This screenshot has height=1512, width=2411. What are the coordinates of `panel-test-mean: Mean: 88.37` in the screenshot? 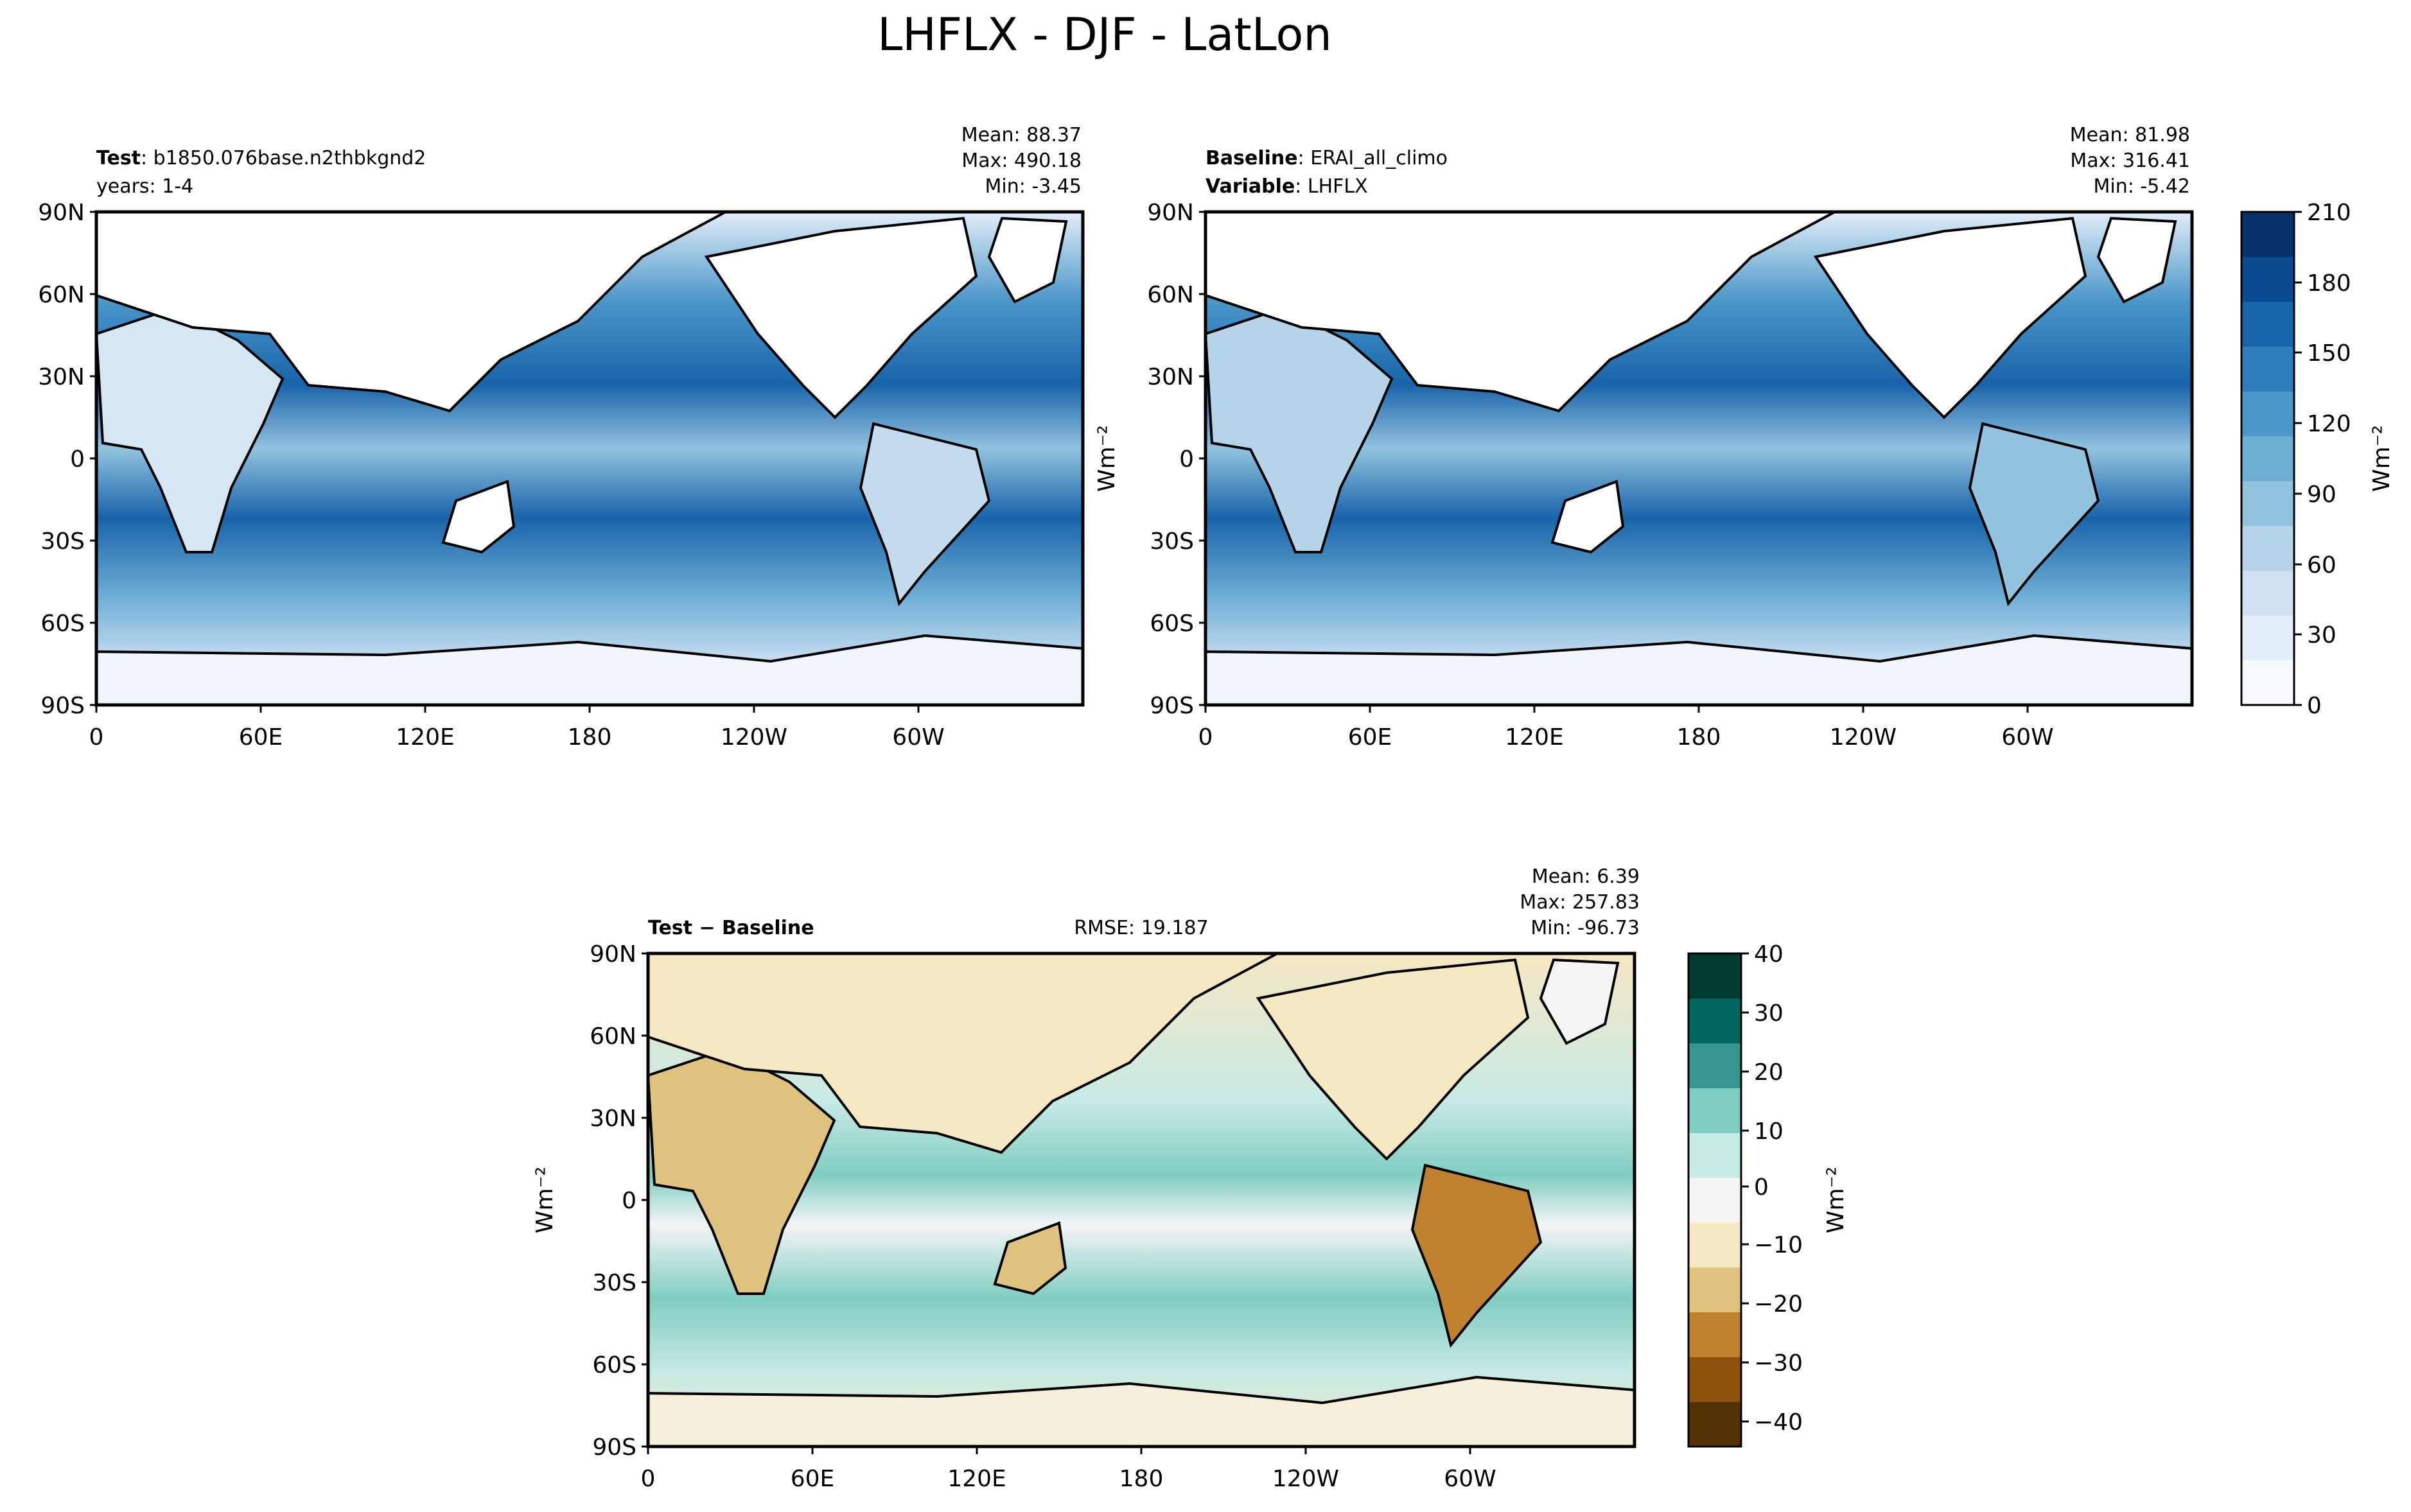 It's located at (1022, 135).